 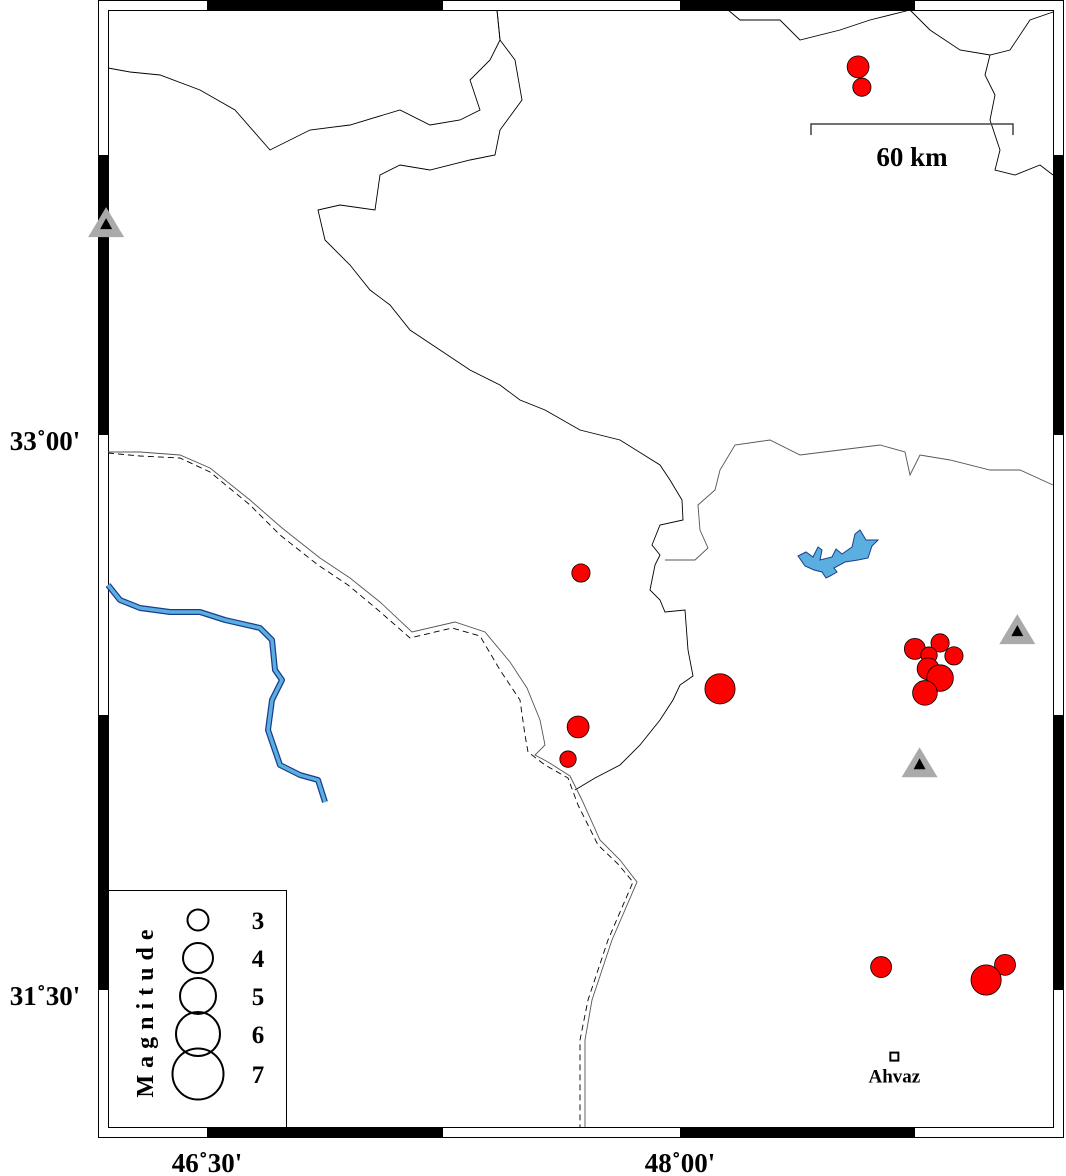 What do you see at coordinates (894, 1056) in the screenshot?
I see `city-marker` at bounding box center [894, 1056].